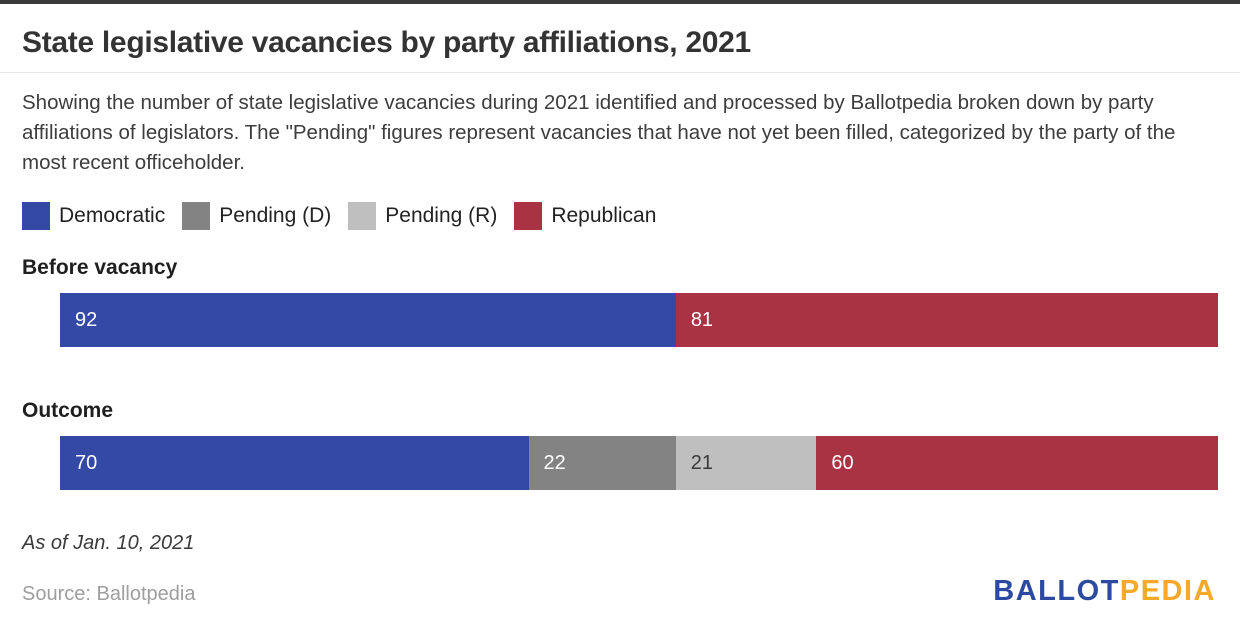  I want to click on bar-segment-democratic: 70, so click(294, 463).